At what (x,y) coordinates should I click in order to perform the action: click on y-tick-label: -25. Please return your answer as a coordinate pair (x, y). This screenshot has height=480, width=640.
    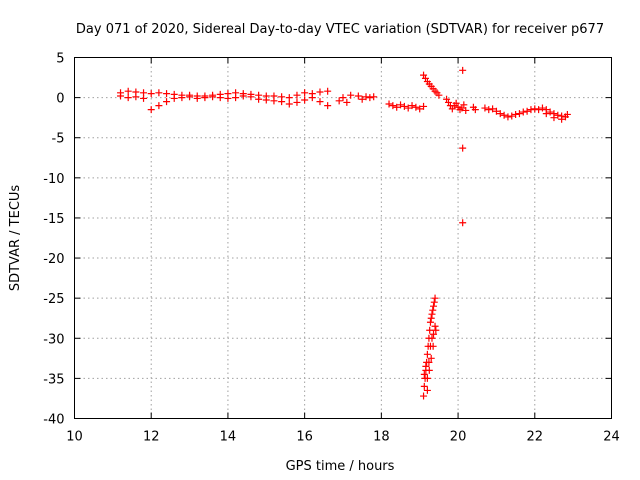
    Looking at the image, I should click on (53, 299).